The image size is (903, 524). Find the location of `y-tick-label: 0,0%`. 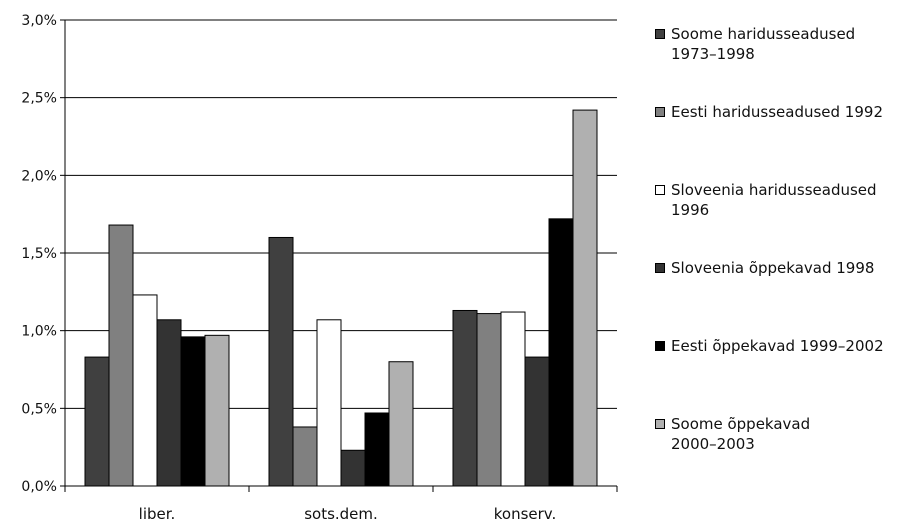

y-tick-label: 0,0% is located at coordinates (39, 487).